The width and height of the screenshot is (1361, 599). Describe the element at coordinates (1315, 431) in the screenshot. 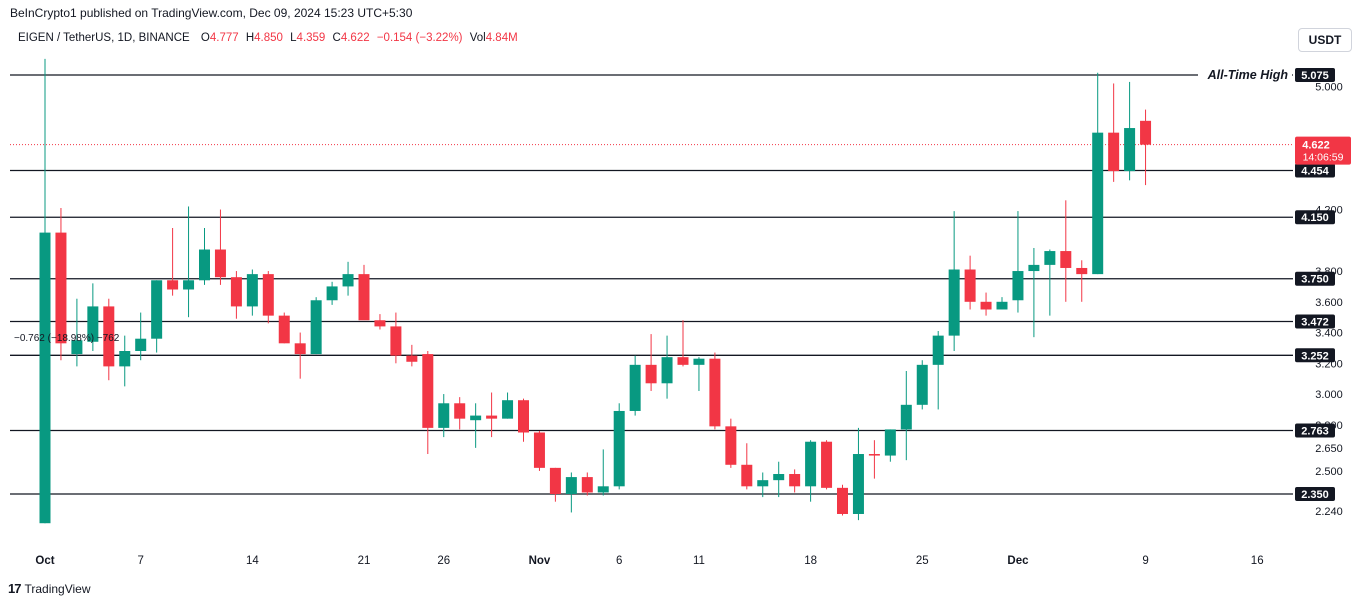

I see `level-price-label: 2.763` at that location.